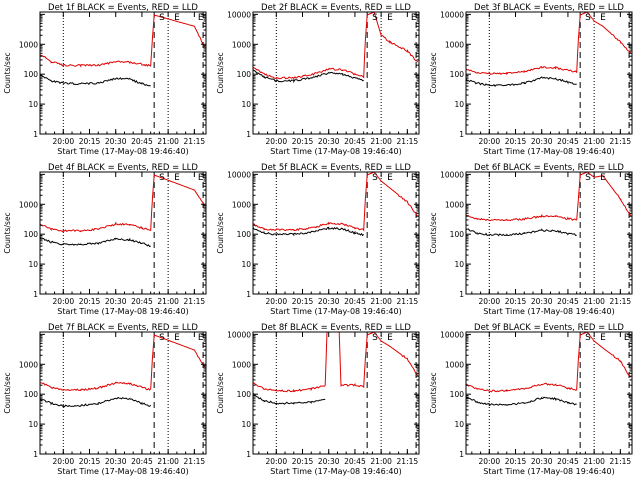 The image size is (640, 480). I want to click on panel-title: Det 9f BLACK = Events, RED = LLD, so click(549, 328).